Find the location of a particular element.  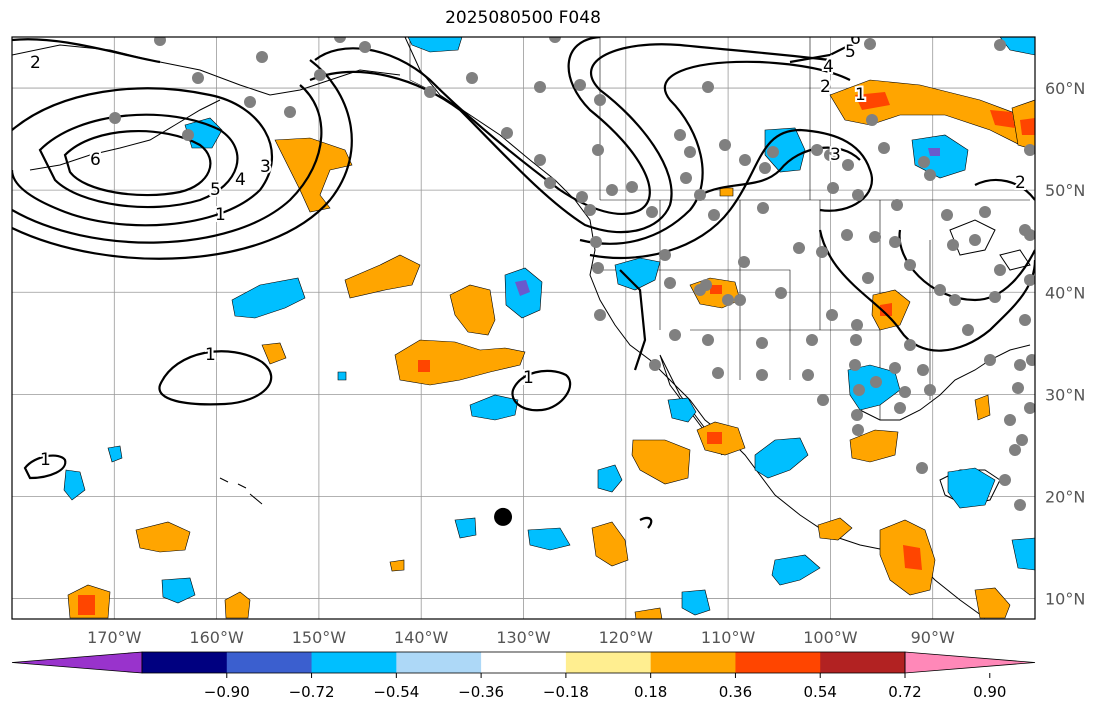

longitude-tick-label: 100°W is located at coordinates (830, 637).